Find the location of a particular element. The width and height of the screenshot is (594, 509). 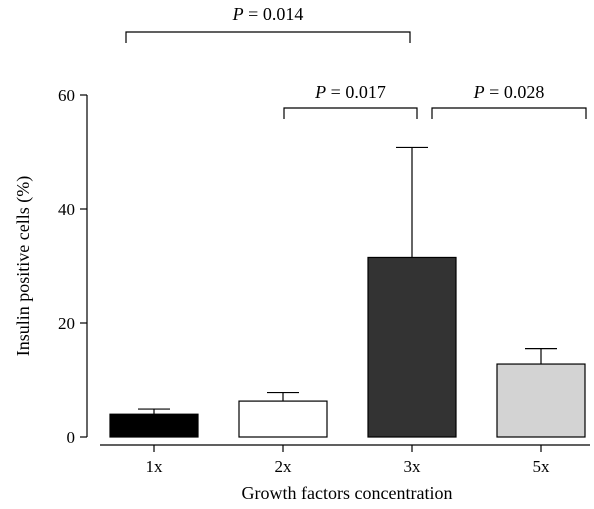

bar-5x is located at coordinates (541, 400).